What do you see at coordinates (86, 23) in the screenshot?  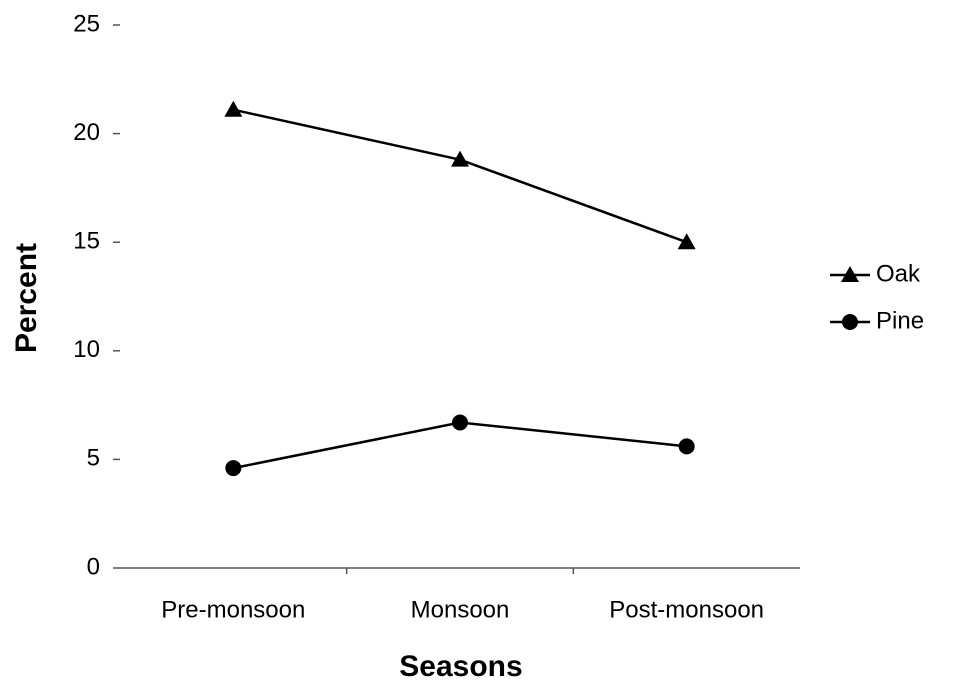 I see `y-tick-label: 25` at bounding box center [86, 23].